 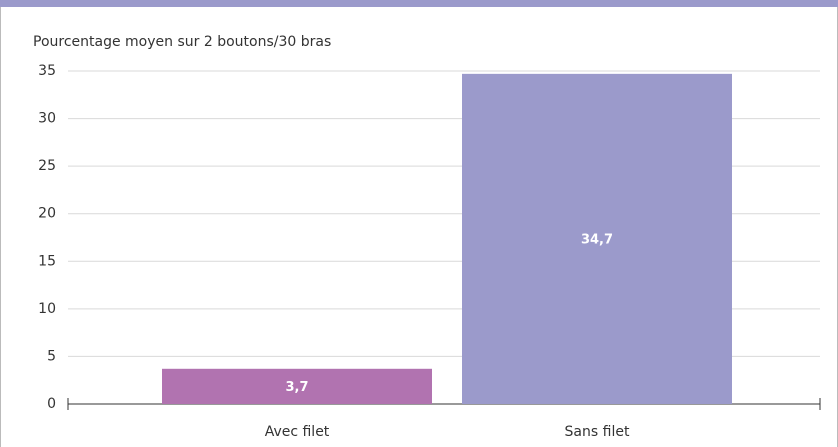 What do you see at coordinates (419, 3) in the screenshot?
I see `top-band` at bounding box center [419, 3].